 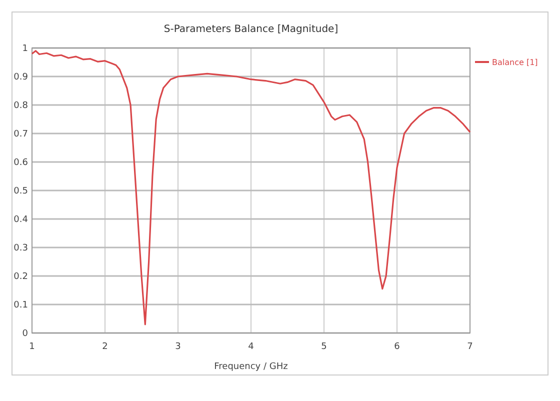 I want to click on y-tick-label: 0.8, so click(x=21, y=106).